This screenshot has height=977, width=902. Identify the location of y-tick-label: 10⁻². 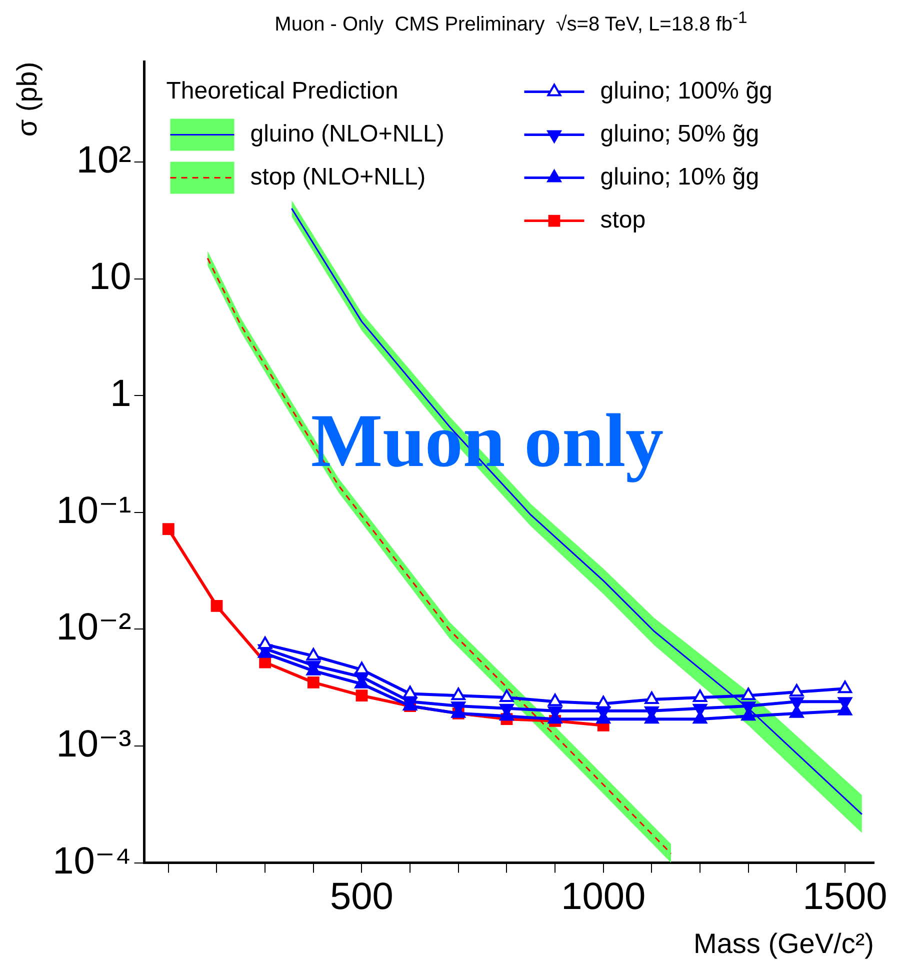
(94, 627).